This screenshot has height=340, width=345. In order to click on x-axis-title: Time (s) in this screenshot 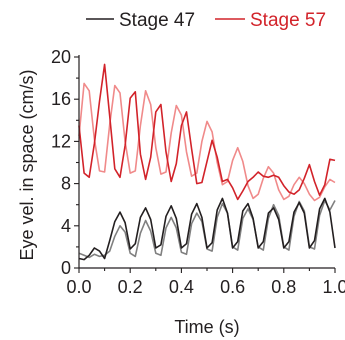, I will do `click(206, 327)`.